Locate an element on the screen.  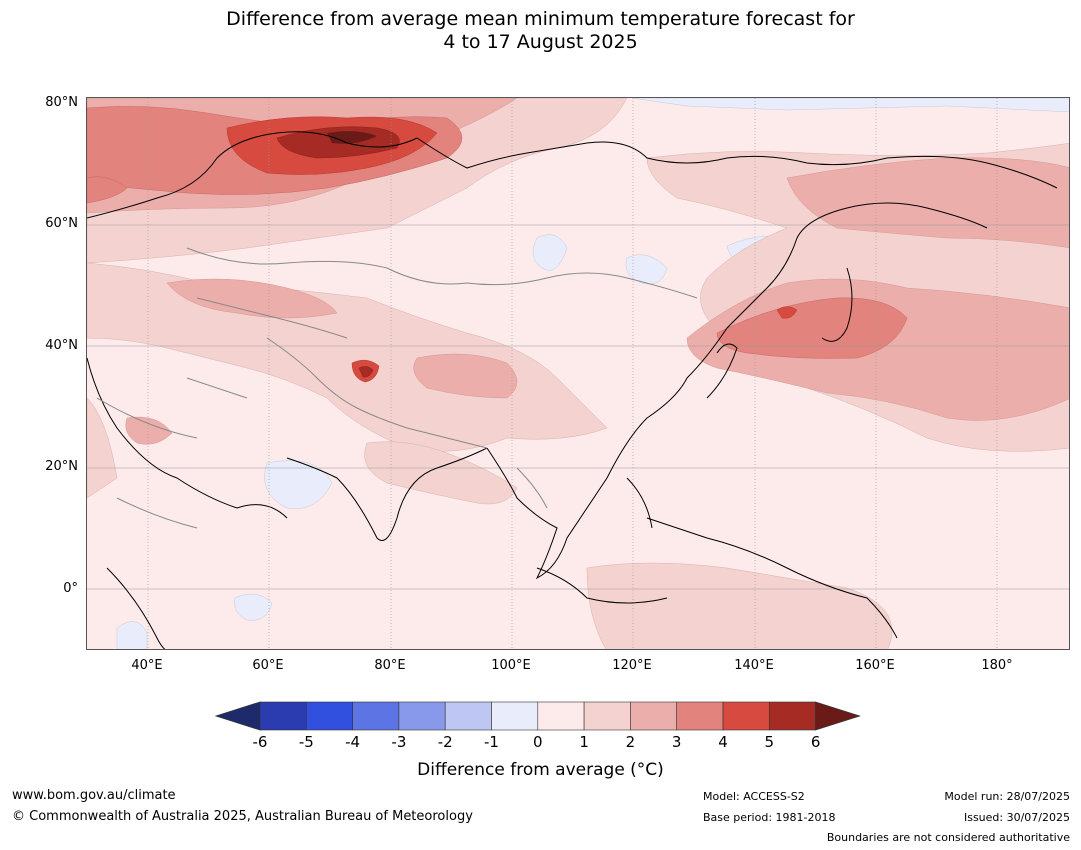
lat-label-80n: 80°N is located at coordinates (61, 102).